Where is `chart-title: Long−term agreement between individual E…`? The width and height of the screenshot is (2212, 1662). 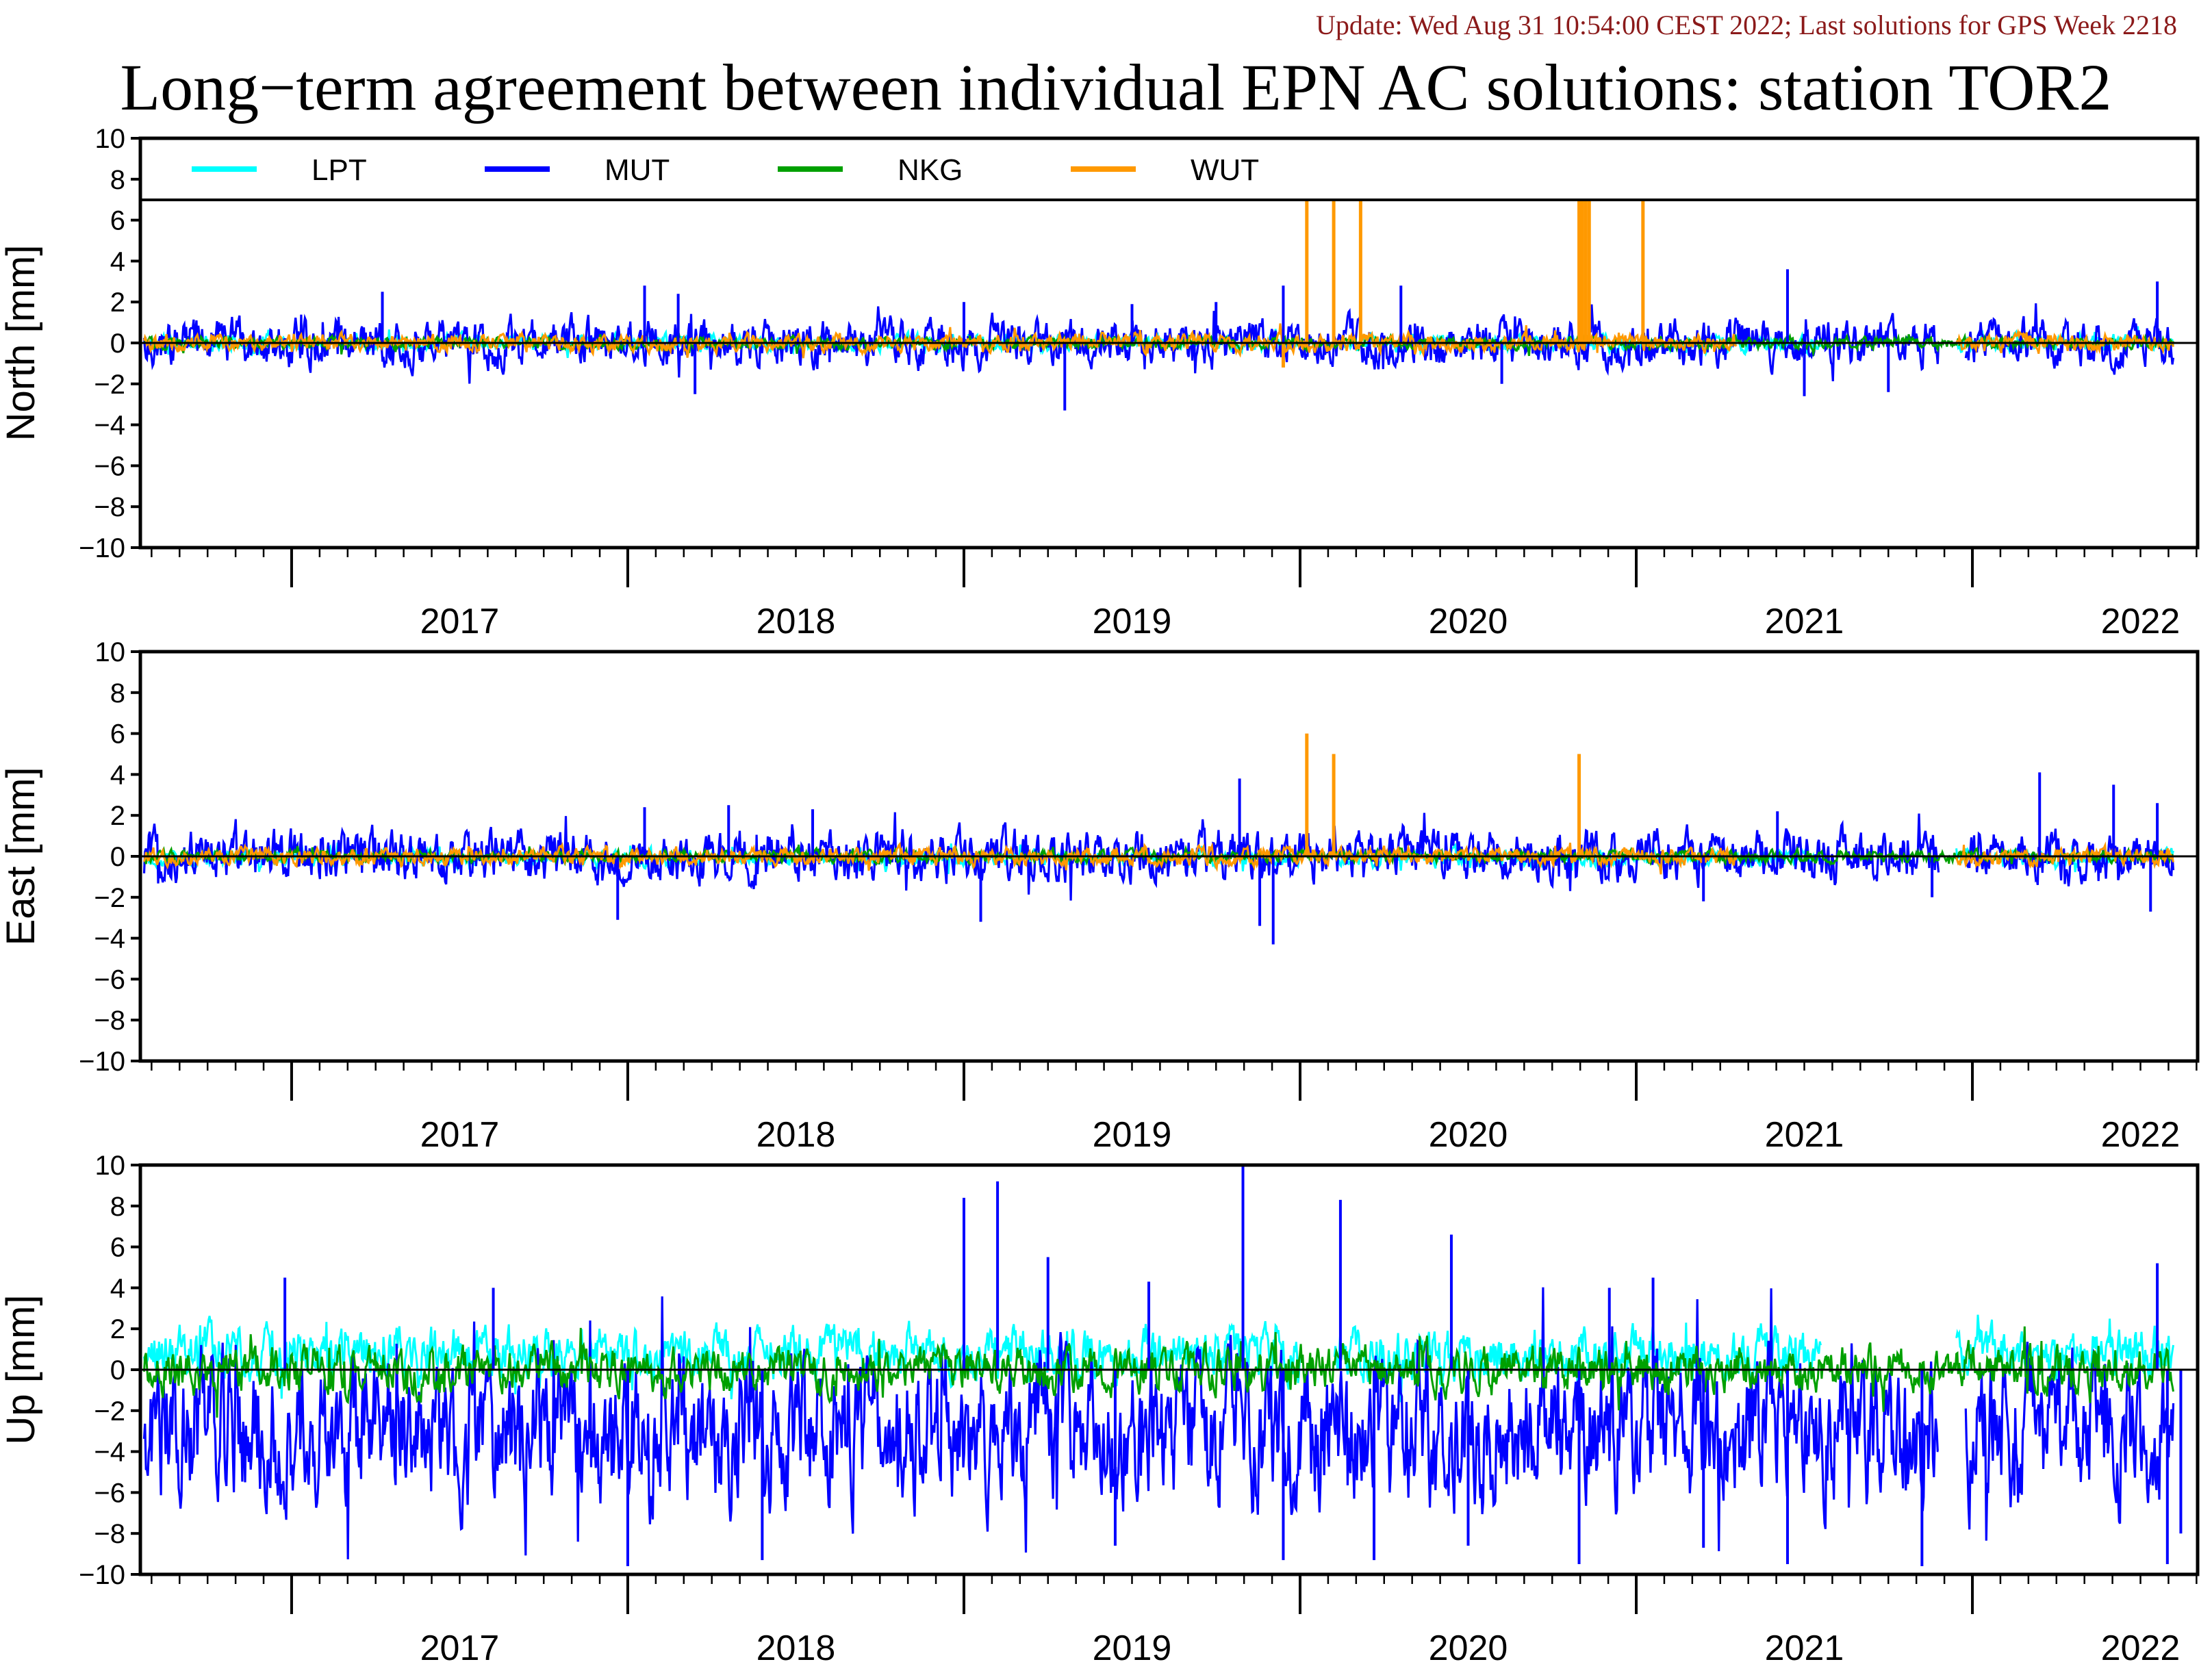
chart-title: Long−term agreement between individual E… is located at coordinates (1116, 87).